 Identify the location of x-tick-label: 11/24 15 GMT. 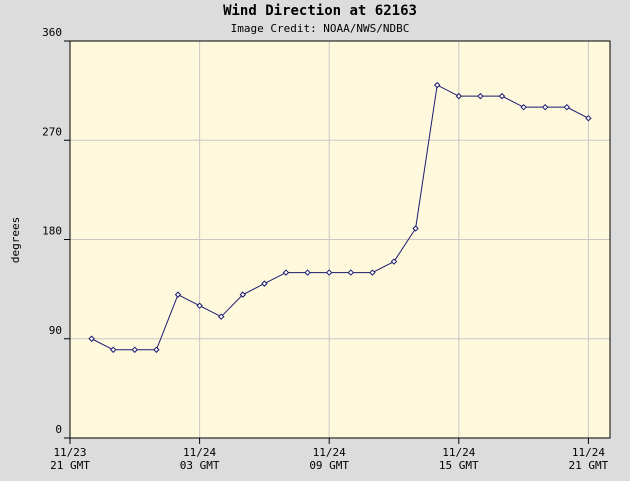
(458, 459).